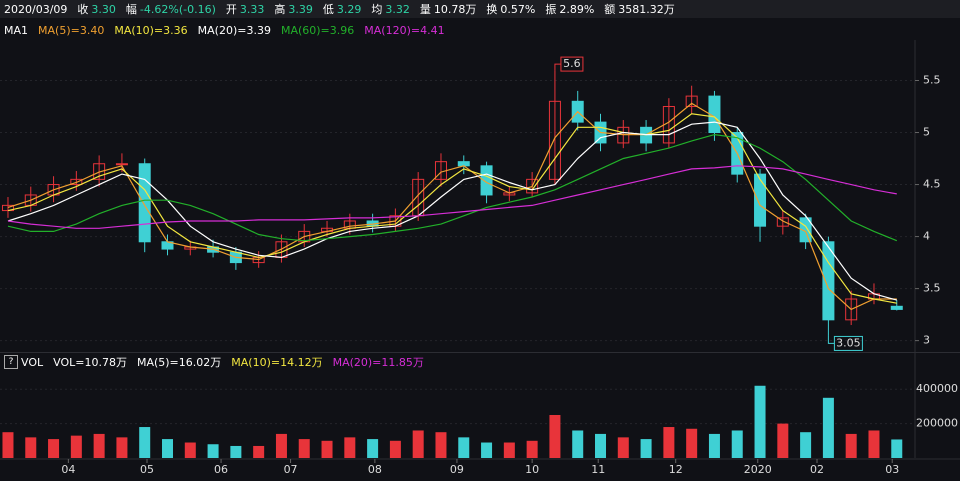  What do you see at coordinates (758, 469) in the screenshot?
I see `x-tick-label: 2020` at bounding box center [758, 469].